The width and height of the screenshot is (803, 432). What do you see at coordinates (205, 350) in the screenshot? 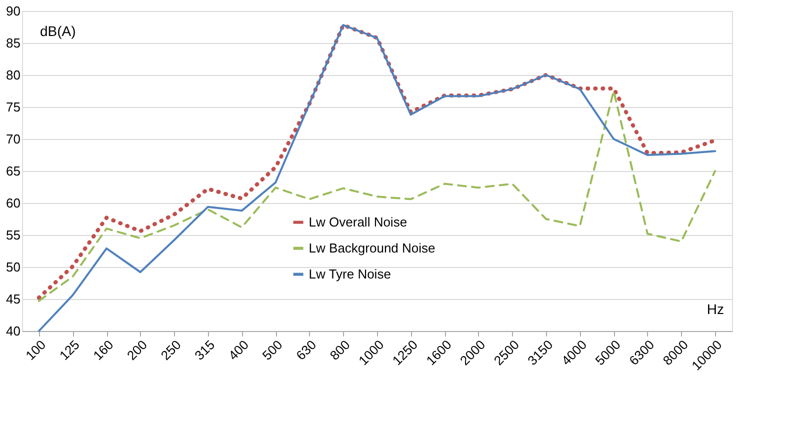
I see `x-tick-label: 315` at bounding box center [205, 350].